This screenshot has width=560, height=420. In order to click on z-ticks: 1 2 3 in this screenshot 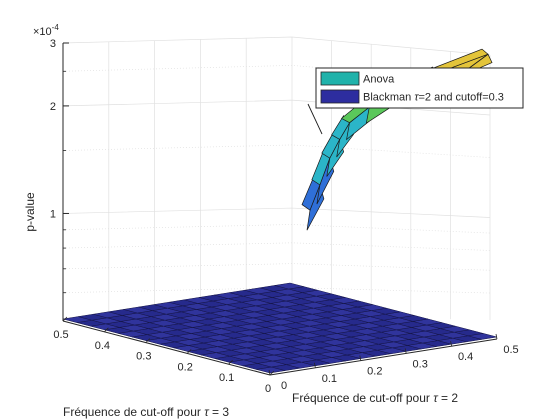, I will do `click(59, 166)`.